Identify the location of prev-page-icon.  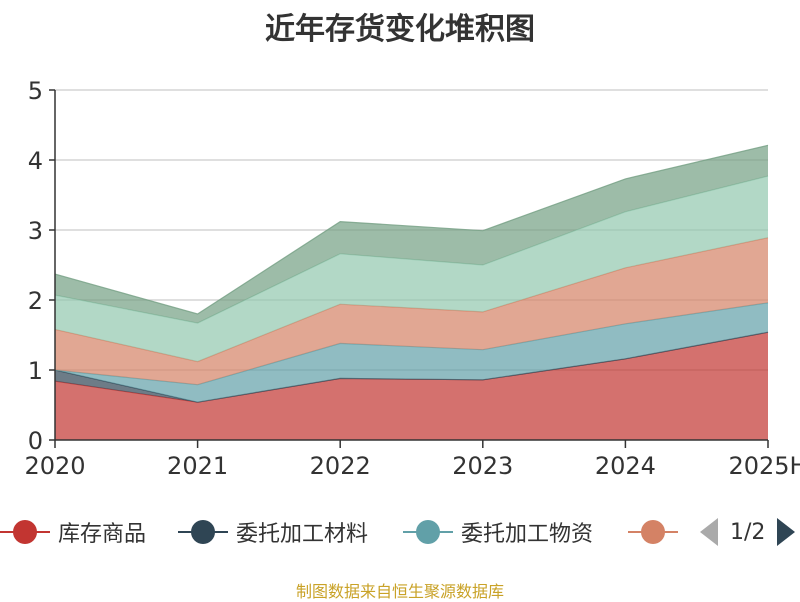
(709, 532).